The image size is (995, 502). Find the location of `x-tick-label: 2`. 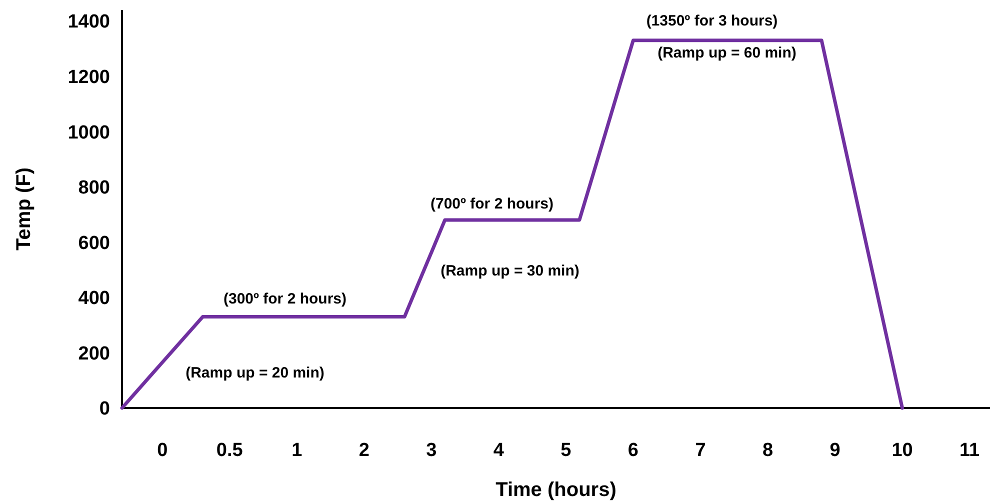

x-tick-label: 2 is located at coordinates (364, 450).